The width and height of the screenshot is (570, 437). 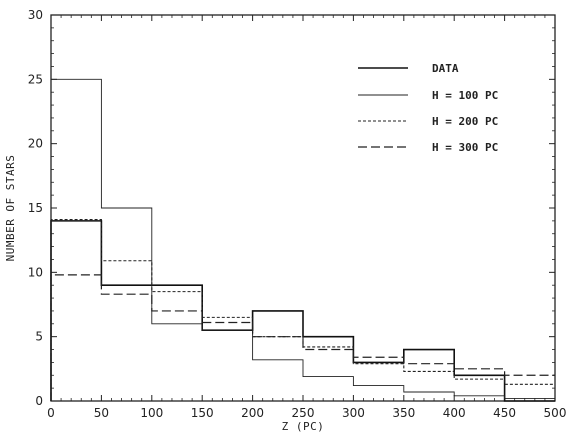 I want to click on x-axis-title: Z (PC), so click(x=303, y=426).